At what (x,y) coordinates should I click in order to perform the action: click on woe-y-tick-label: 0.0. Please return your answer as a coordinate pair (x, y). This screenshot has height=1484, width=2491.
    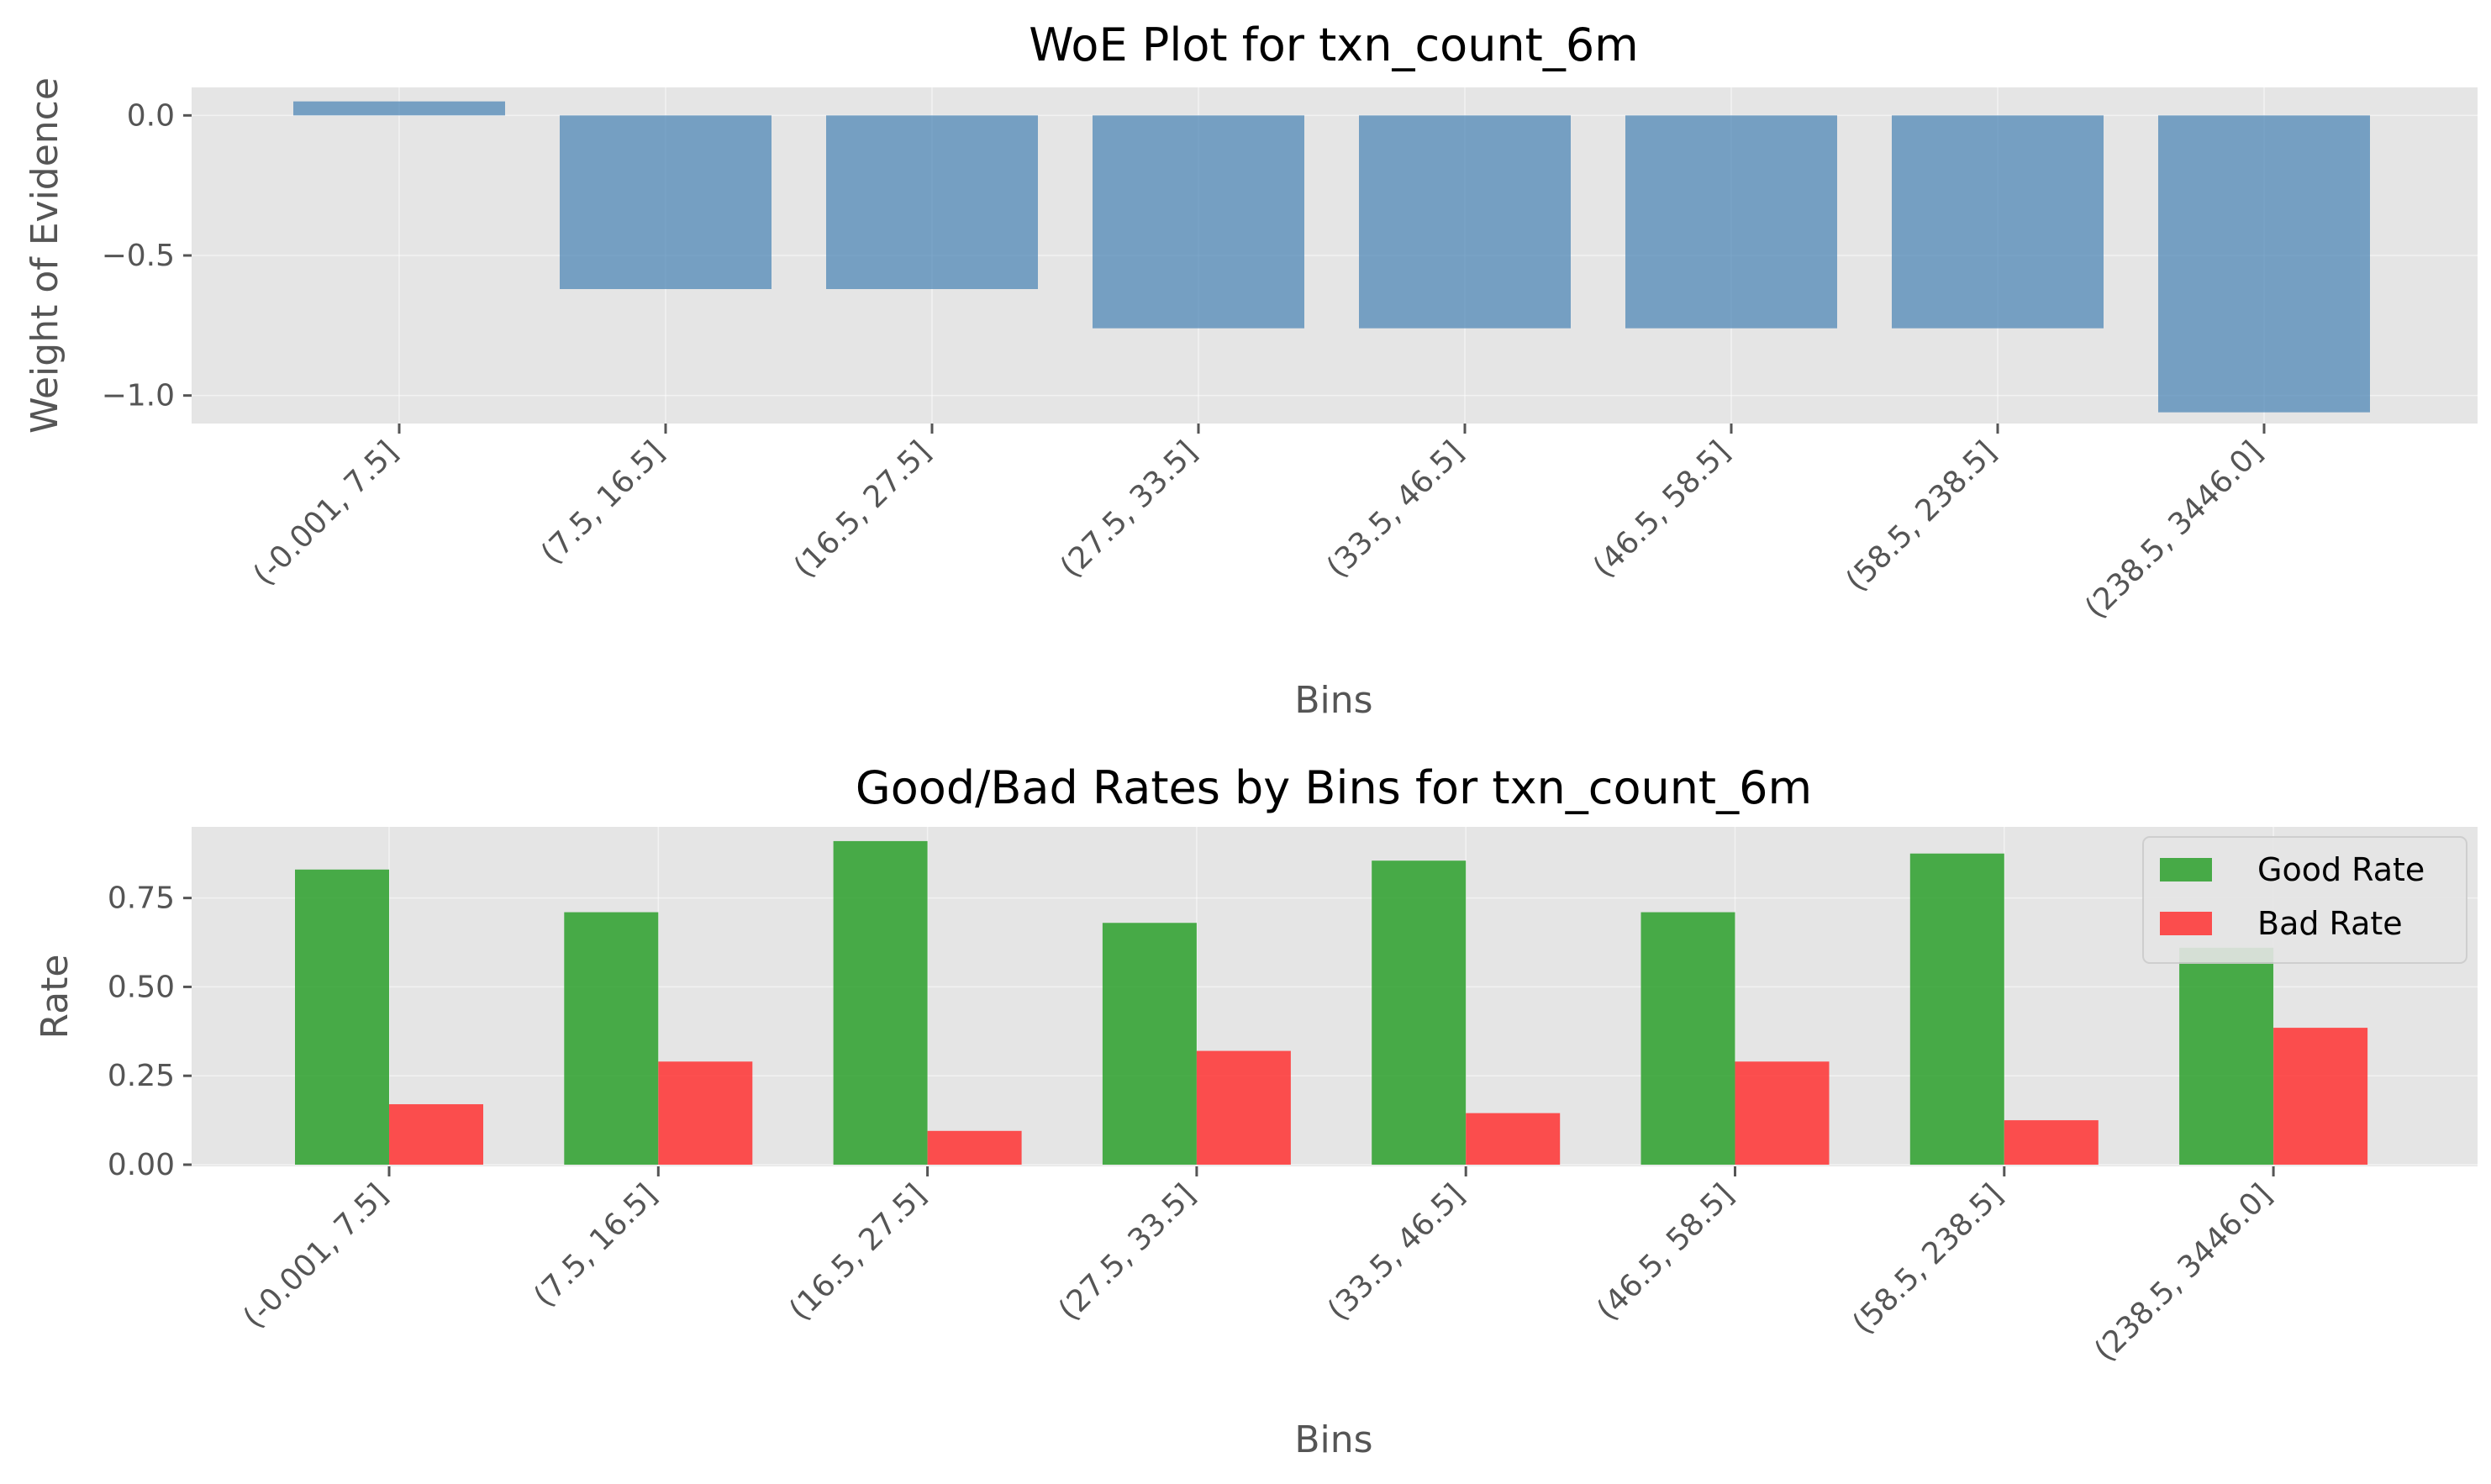
    Looking at the image, I should click on (151, 116).